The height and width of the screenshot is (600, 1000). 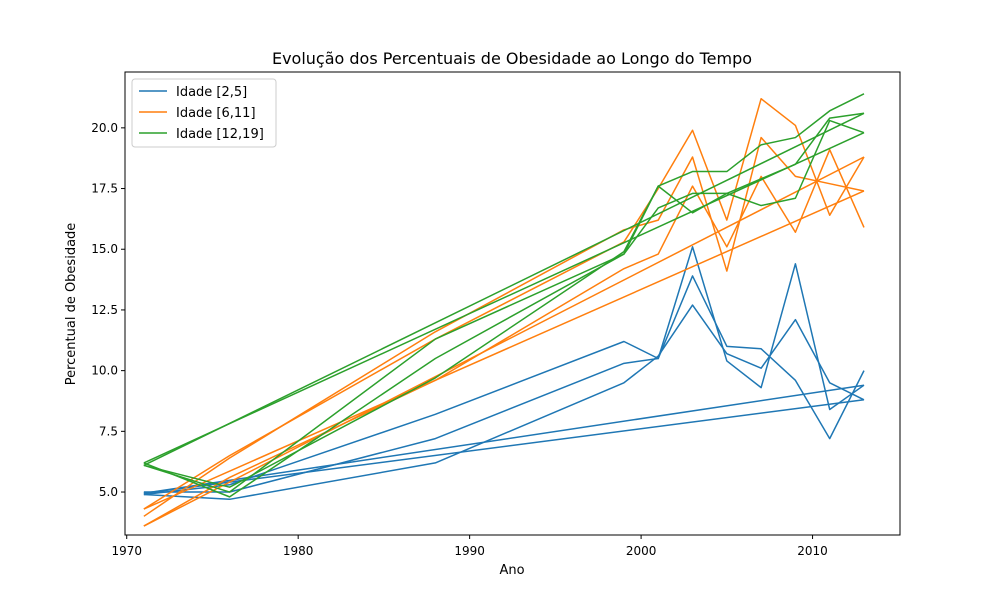 I want to click on y-tick-label: 7.5, so click(x=108, y=431).